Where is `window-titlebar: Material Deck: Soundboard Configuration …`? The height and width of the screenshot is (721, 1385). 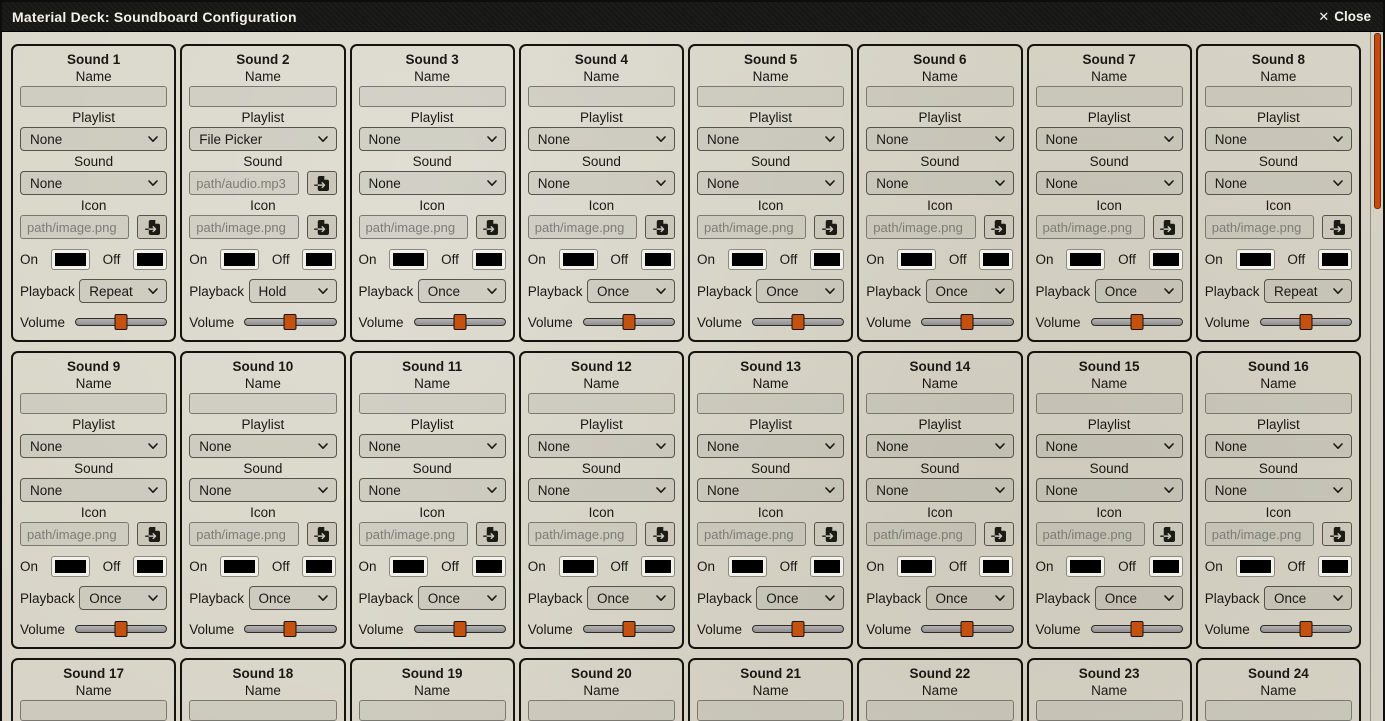 window-titlebar: Material Deck: Soundboard Configuration … is located at coordinates (692, 17).